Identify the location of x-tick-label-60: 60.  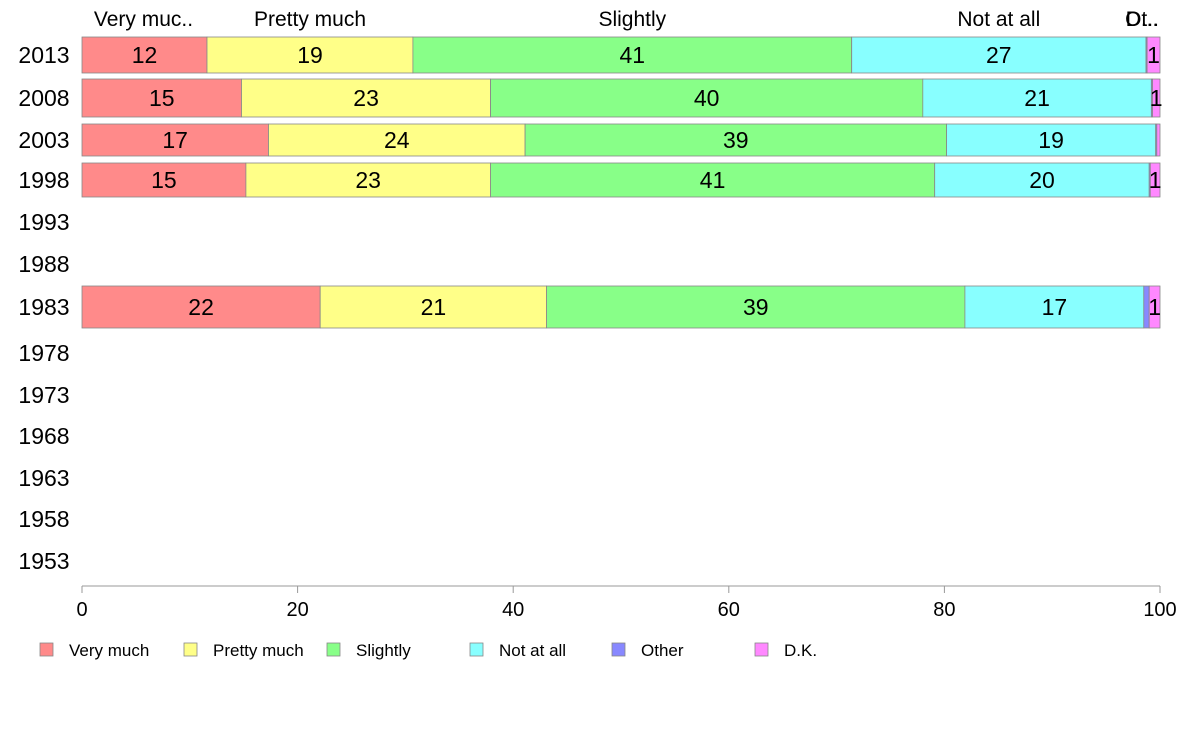
(729, 610).